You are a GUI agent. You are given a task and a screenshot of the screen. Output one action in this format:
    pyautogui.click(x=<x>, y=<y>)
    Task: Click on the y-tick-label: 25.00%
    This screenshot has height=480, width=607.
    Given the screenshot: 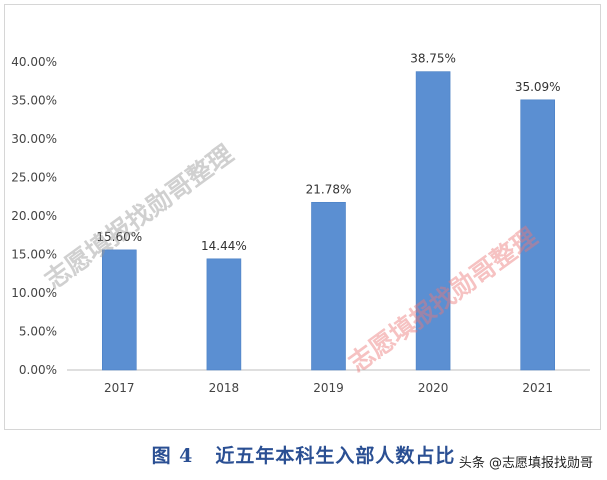 What is the action you would take?
    pyautogui.click(x=34, y=178)
    